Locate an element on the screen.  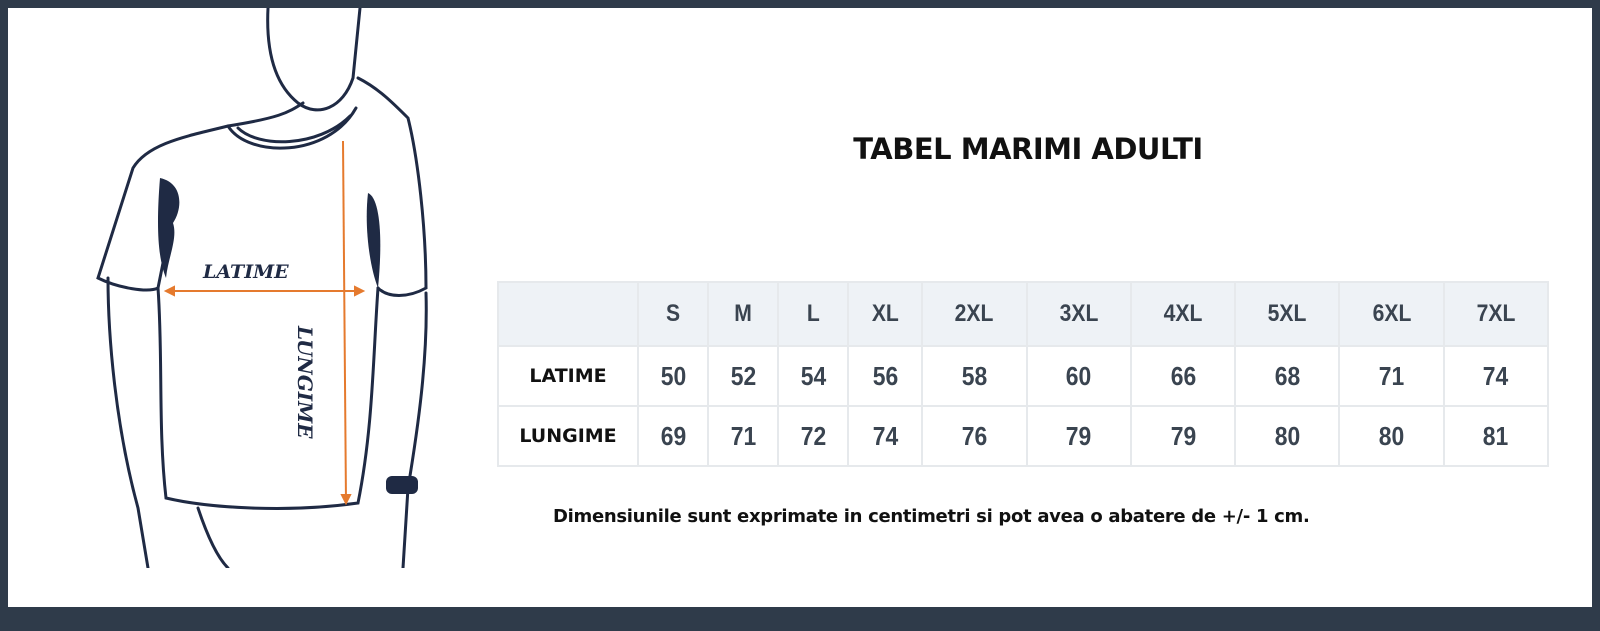
row-label: LATIME is located at coordinates (568, 376).